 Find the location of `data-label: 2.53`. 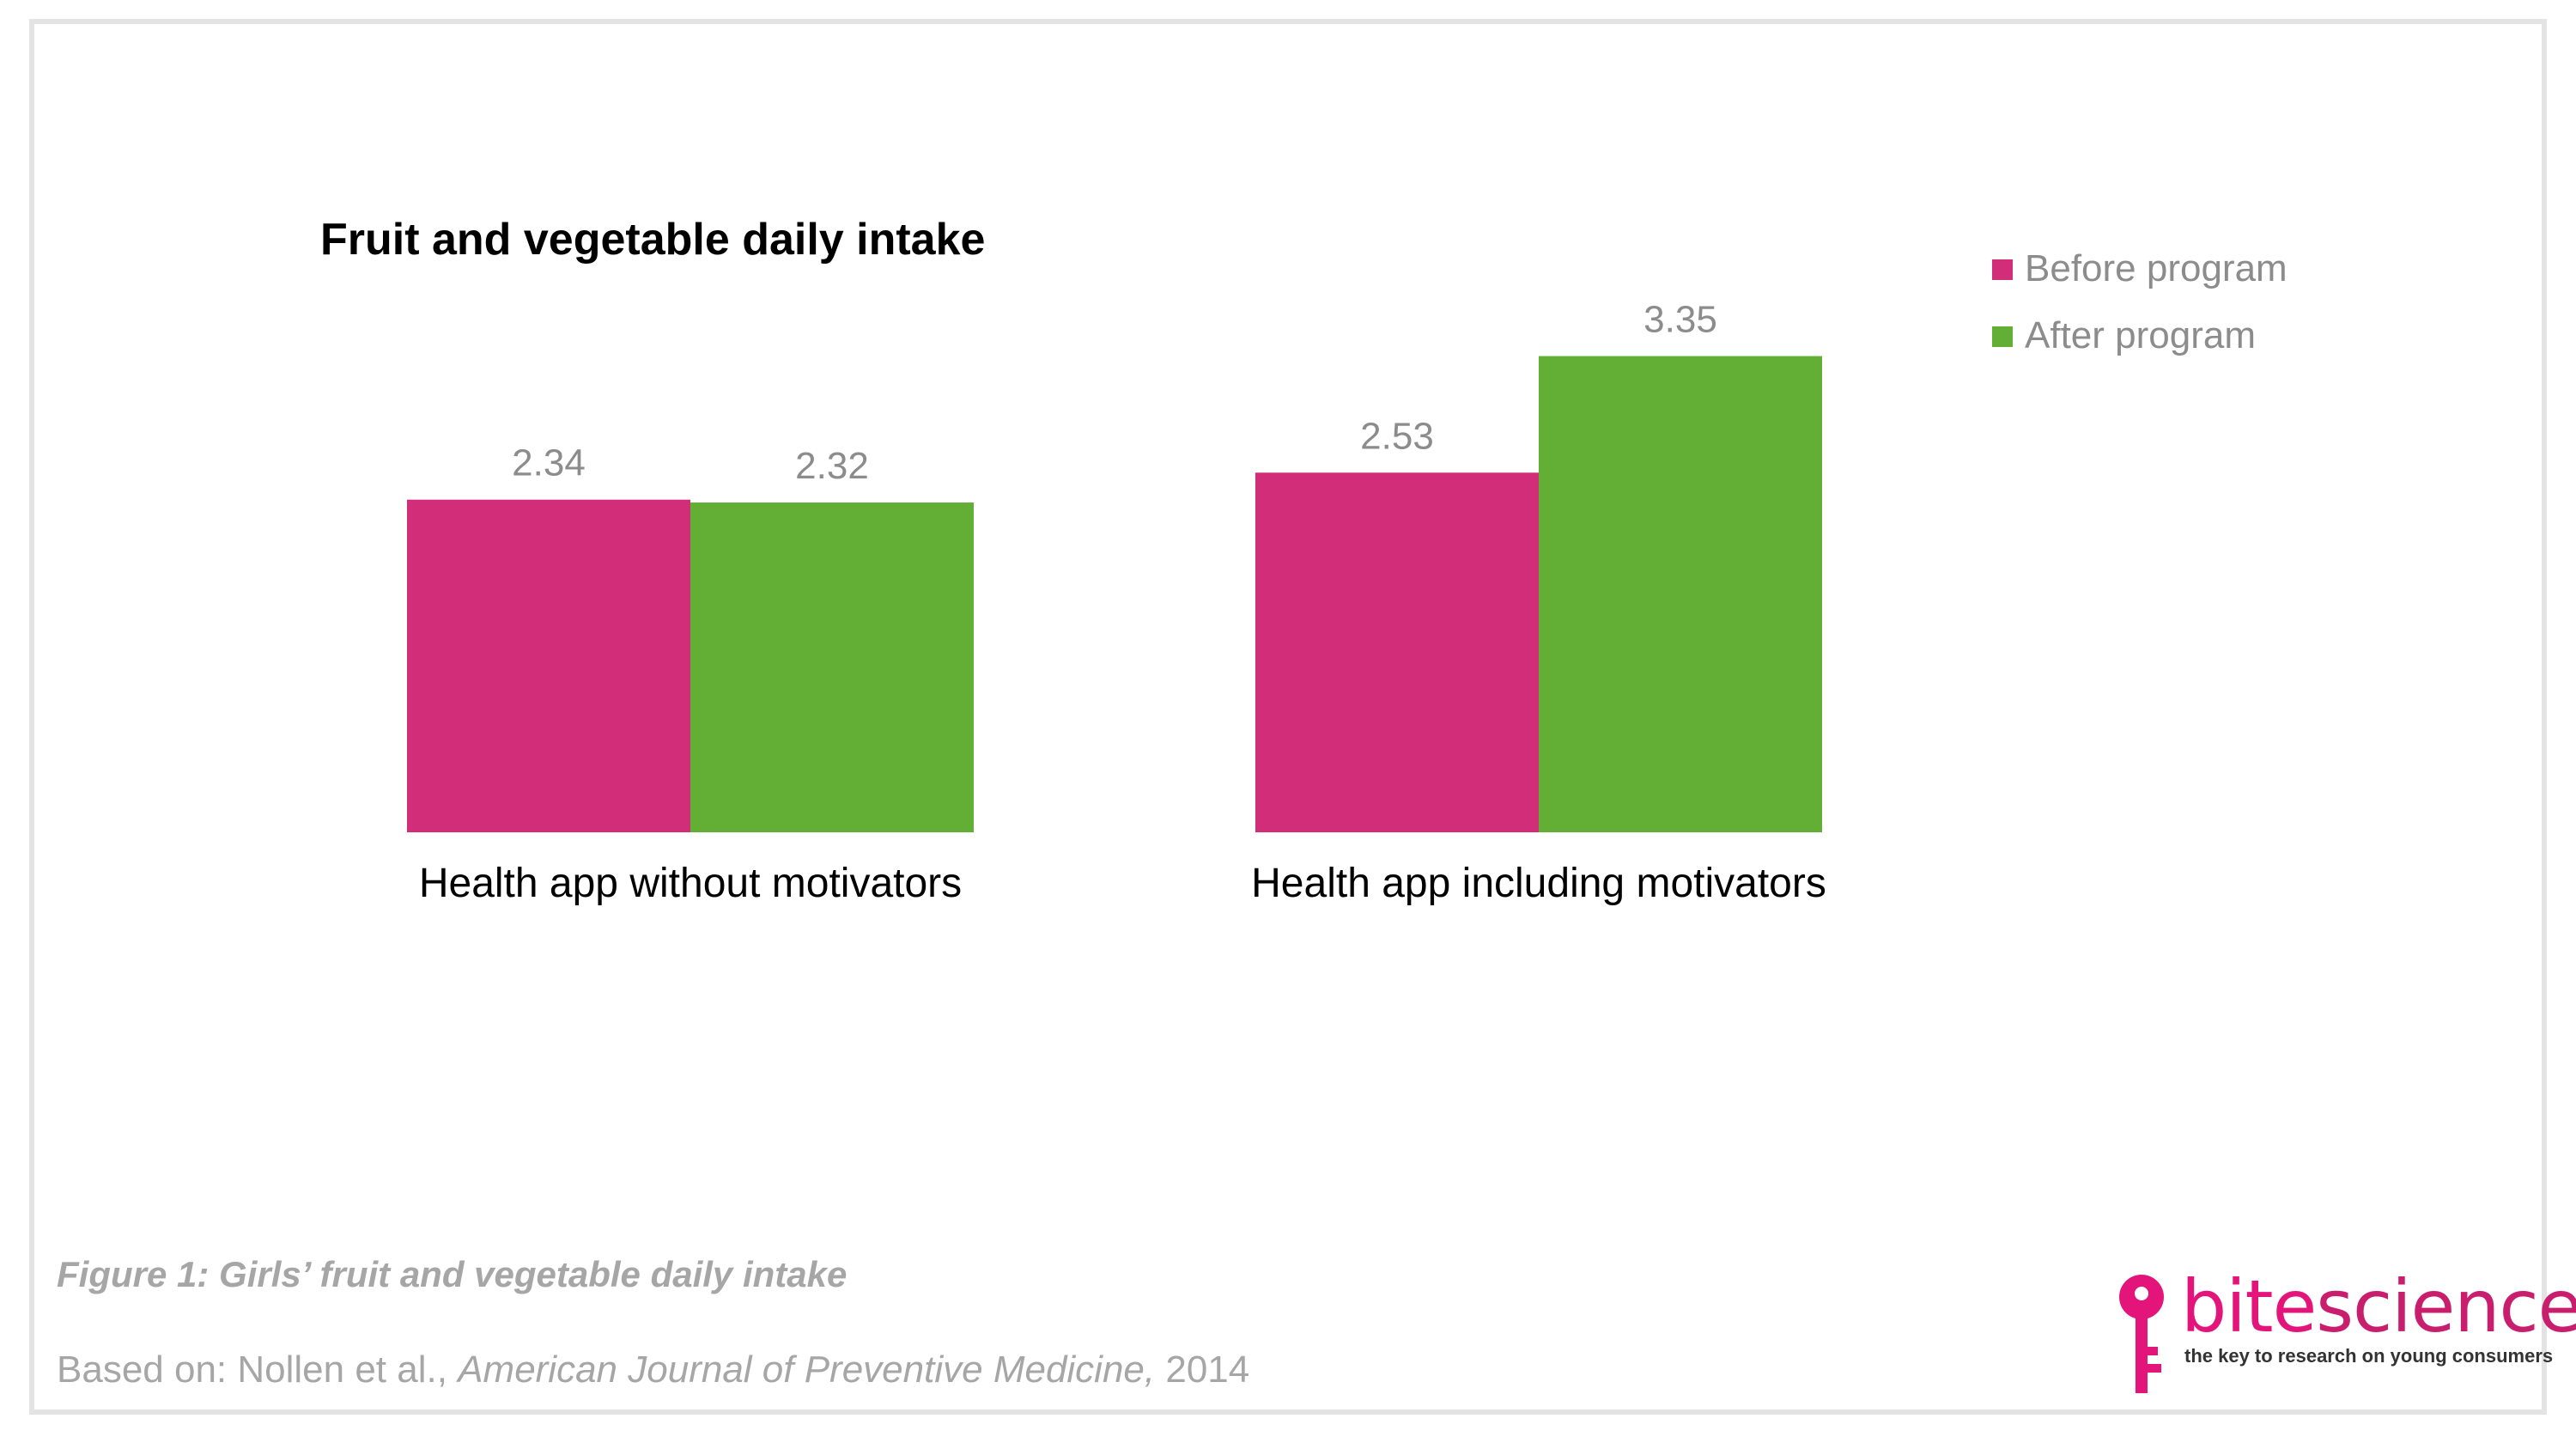

data-label: 2.53 is located at coordinates (1397, 436).